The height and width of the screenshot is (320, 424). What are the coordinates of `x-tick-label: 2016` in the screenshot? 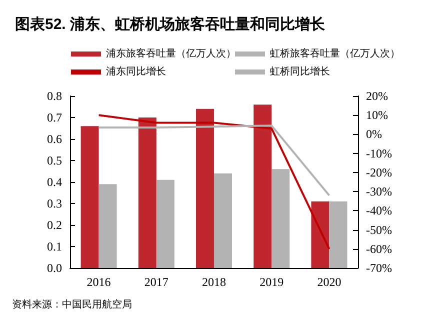 It's located at (98, 282).